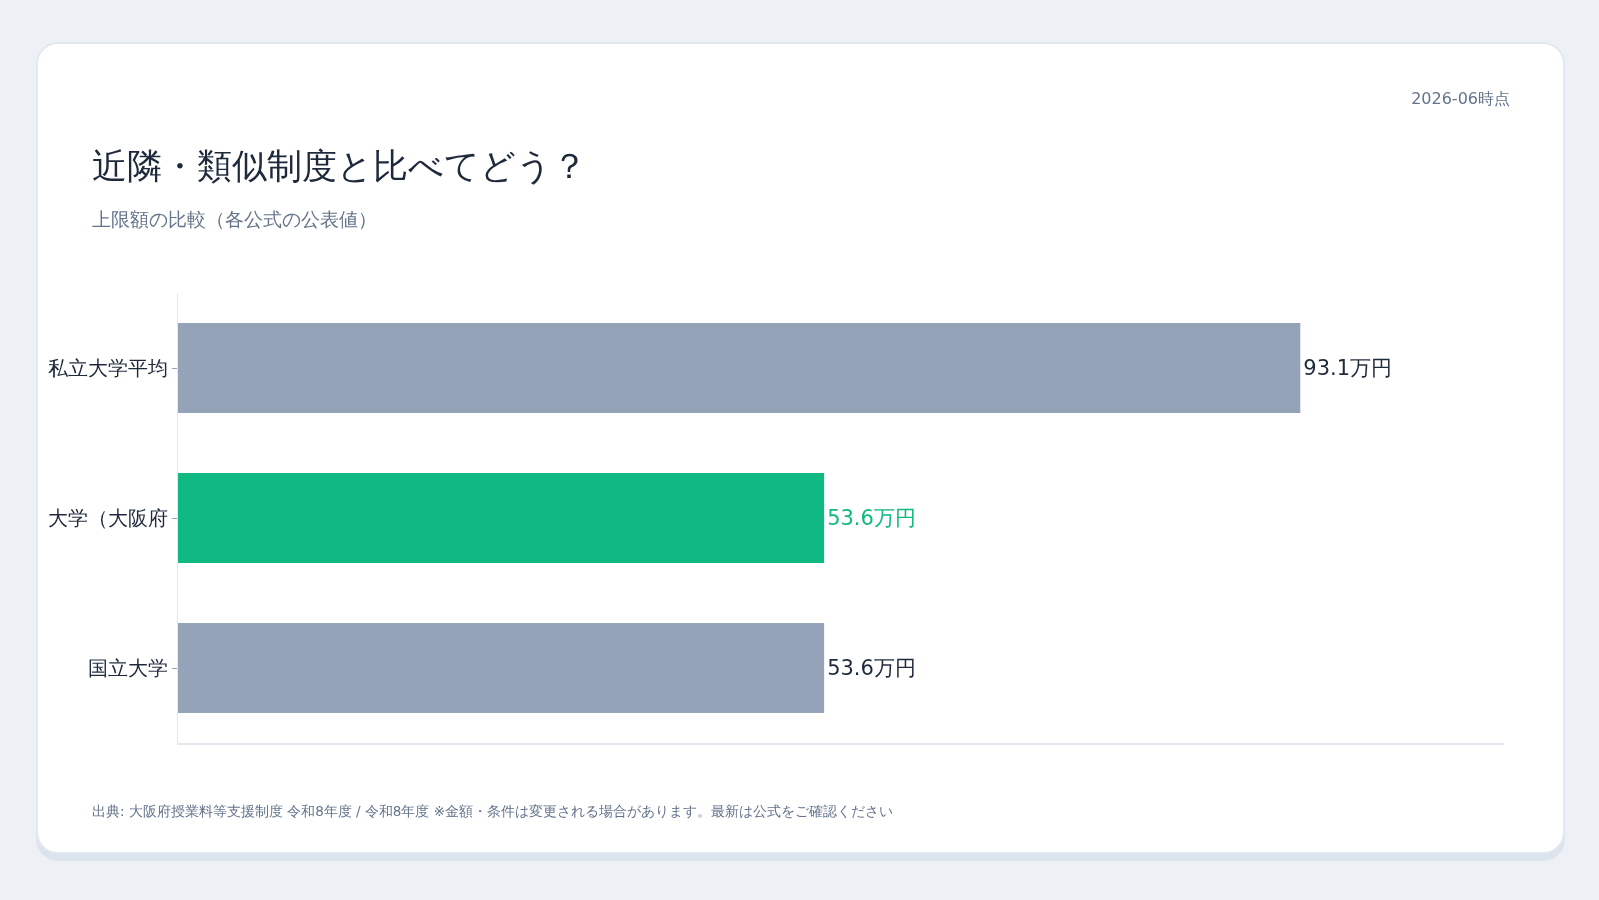 This screenshot has width=1599, height=900. Describe the element at coordinates (1348, 368) in the screenshot. I see `data-label: 93.1万円` at that location.